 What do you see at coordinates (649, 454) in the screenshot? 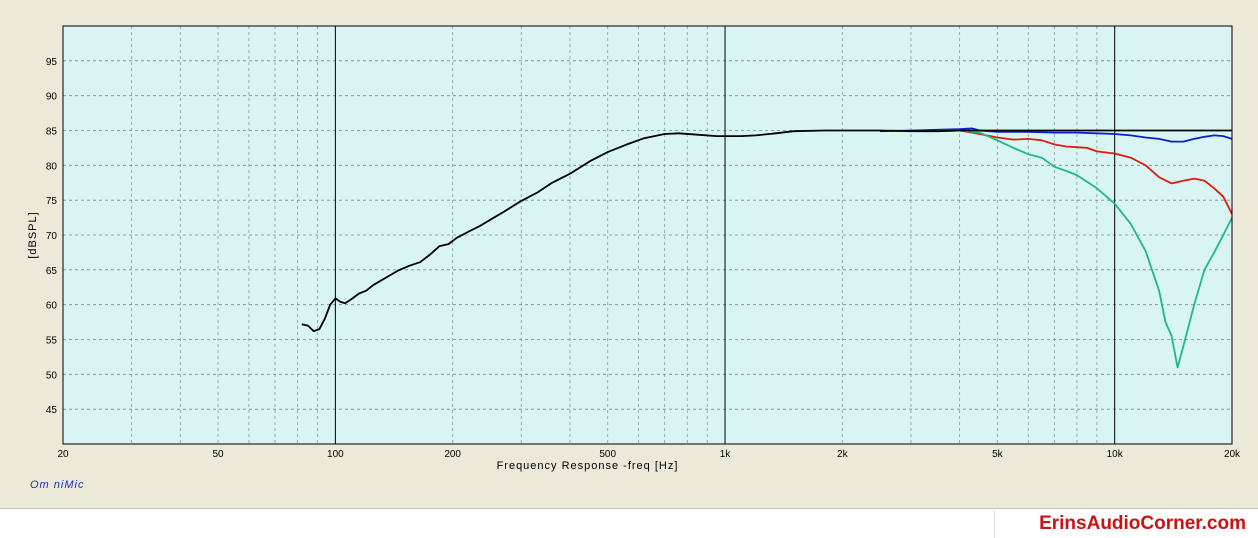
I see `x-tick-labels: 20 50 100 200 500 1k 2k 5k 10k 20k` at bounding box center [649, 454].